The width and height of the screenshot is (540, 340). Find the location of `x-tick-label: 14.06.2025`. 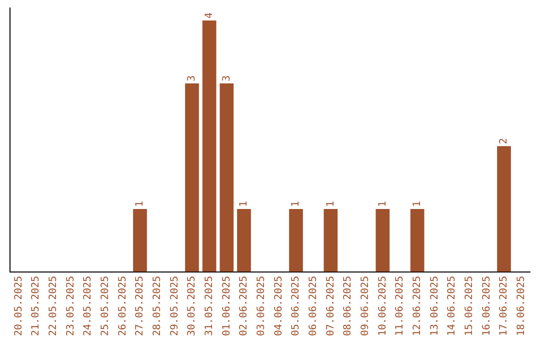

x-tick-label: 14.06.2025 is located at coordinates (452, 306).